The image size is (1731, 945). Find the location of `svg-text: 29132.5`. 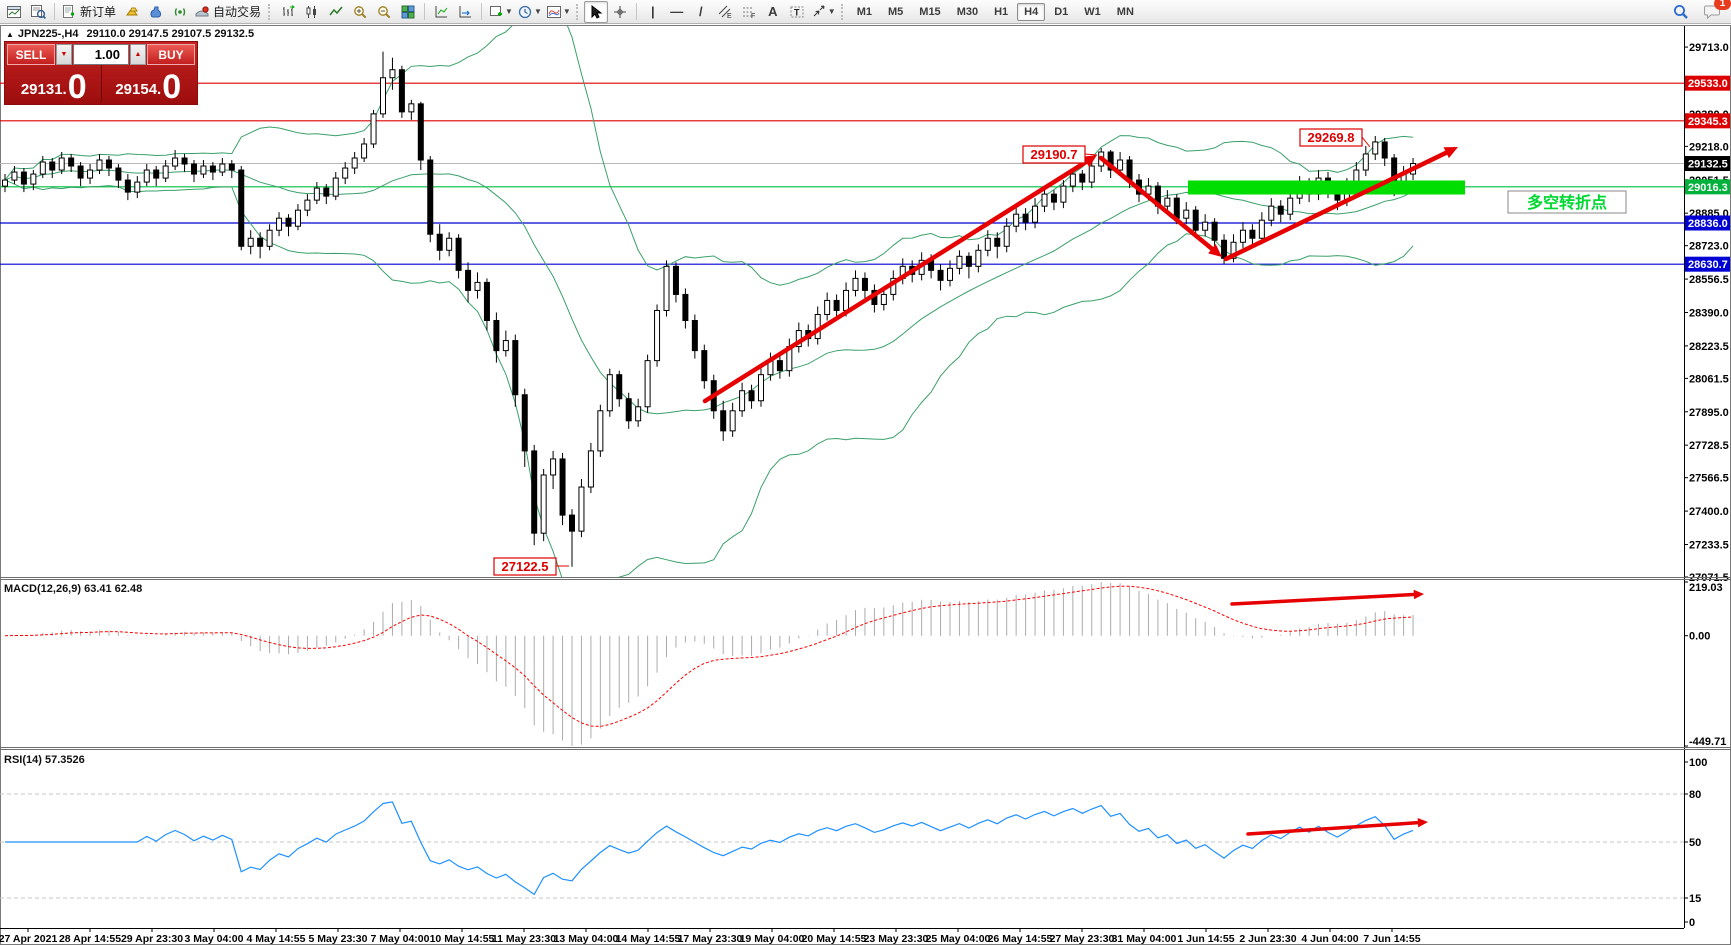

svg-text: 29132.5 is located at coordinates (1708, 165).